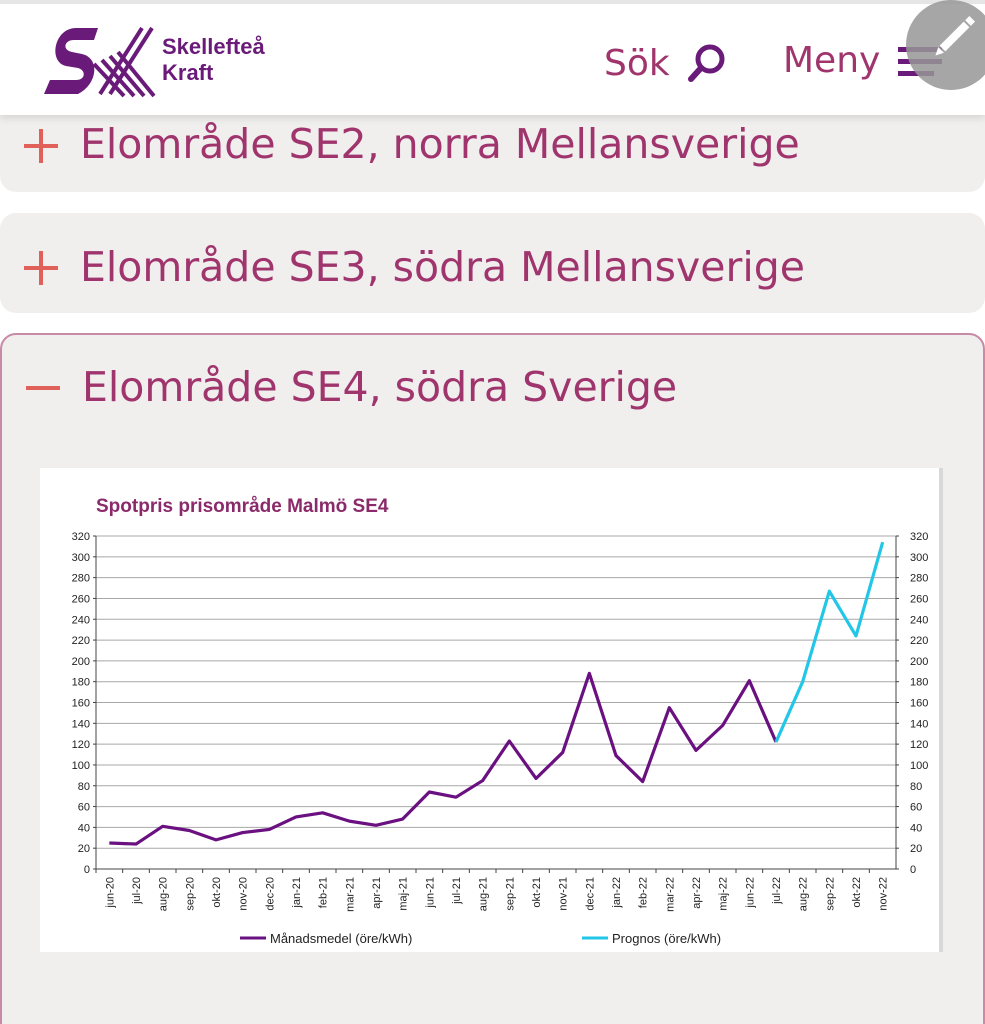 The height and width of the screenshot is (1024, 985). I want to click on brand-name: Skellefteå Kraft, so click(213, 60).